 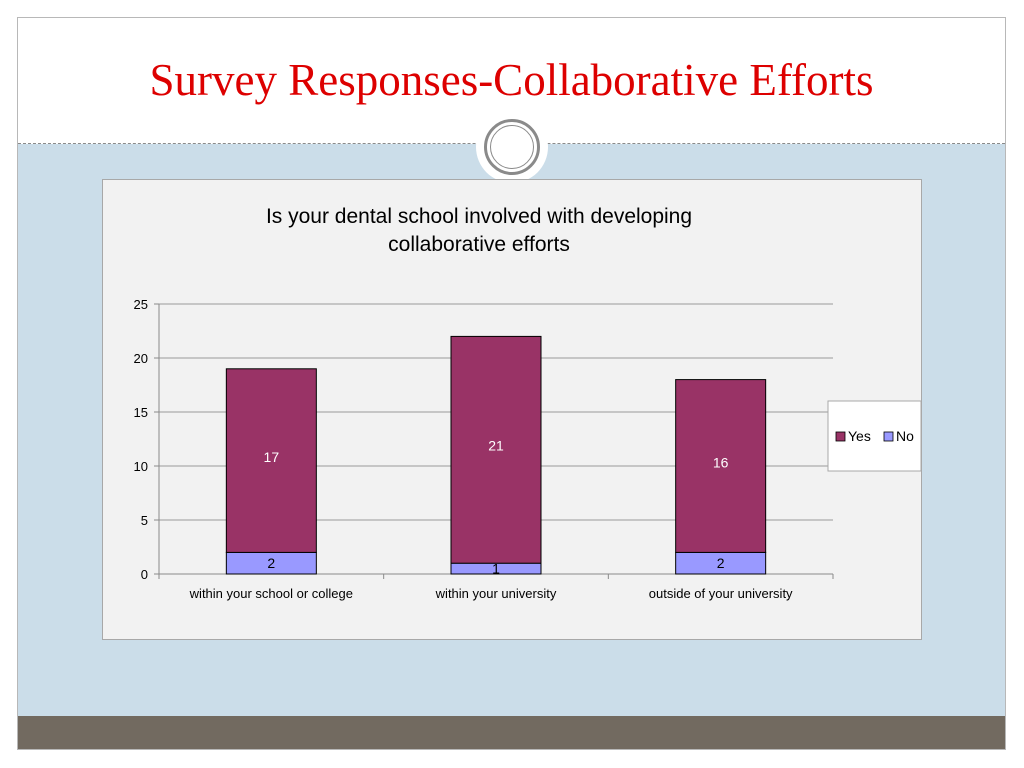 I want to click on legend-label-no: No, so click(x=905, y=436).